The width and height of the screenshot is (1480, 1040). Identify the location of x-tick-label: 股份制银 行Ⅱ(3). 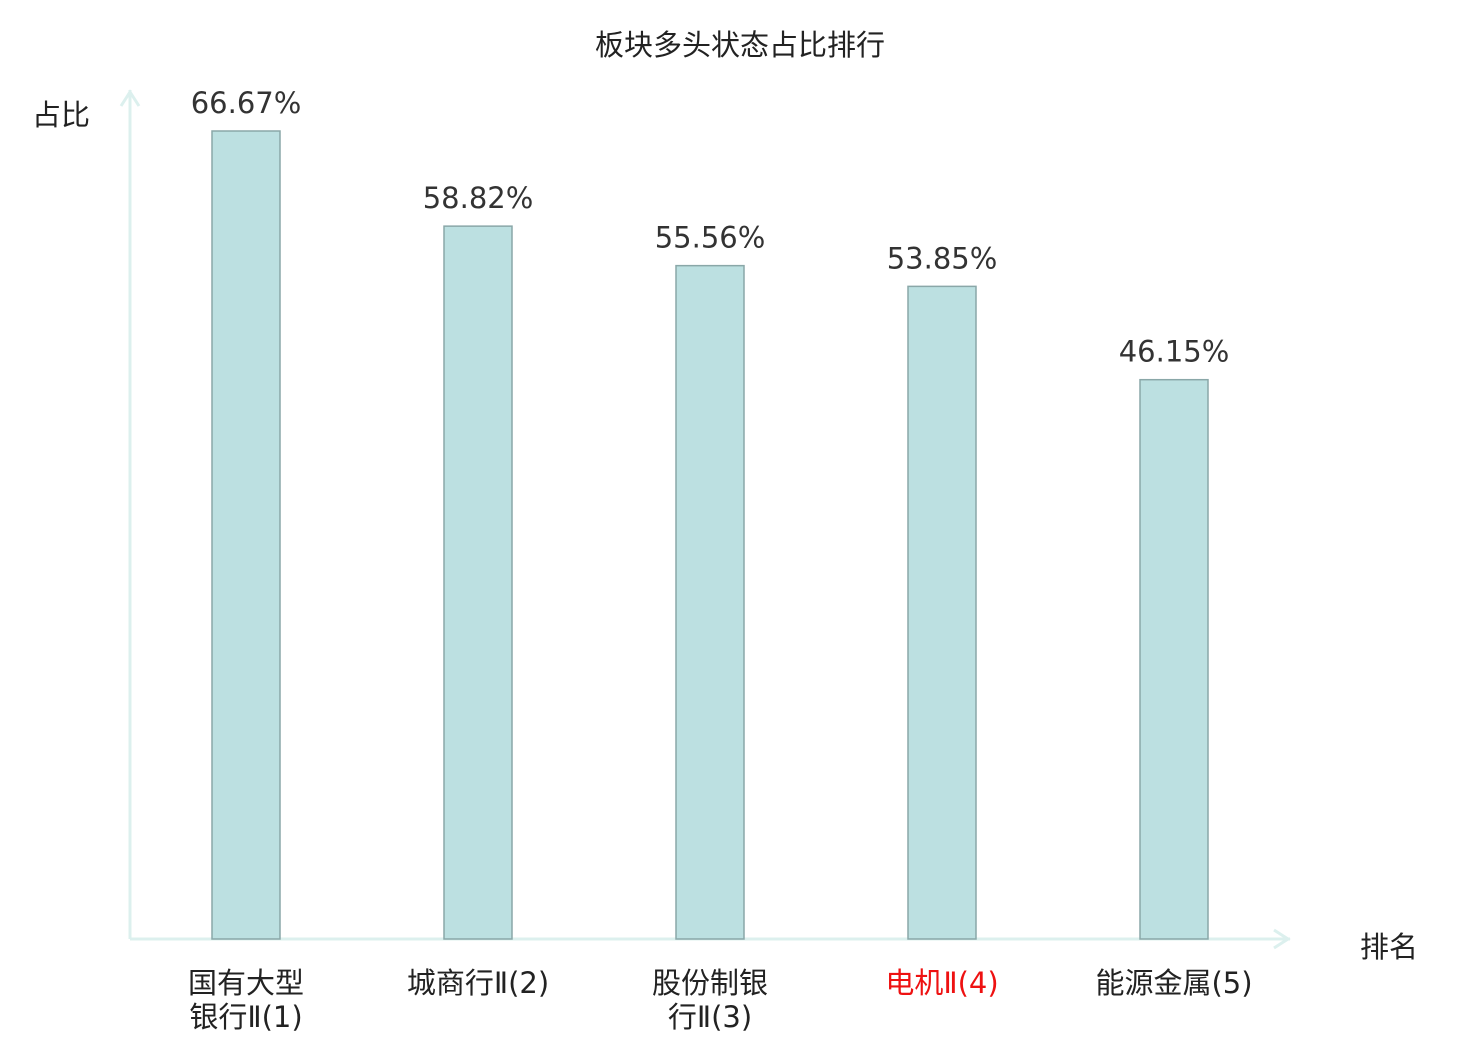
(710, 1000).